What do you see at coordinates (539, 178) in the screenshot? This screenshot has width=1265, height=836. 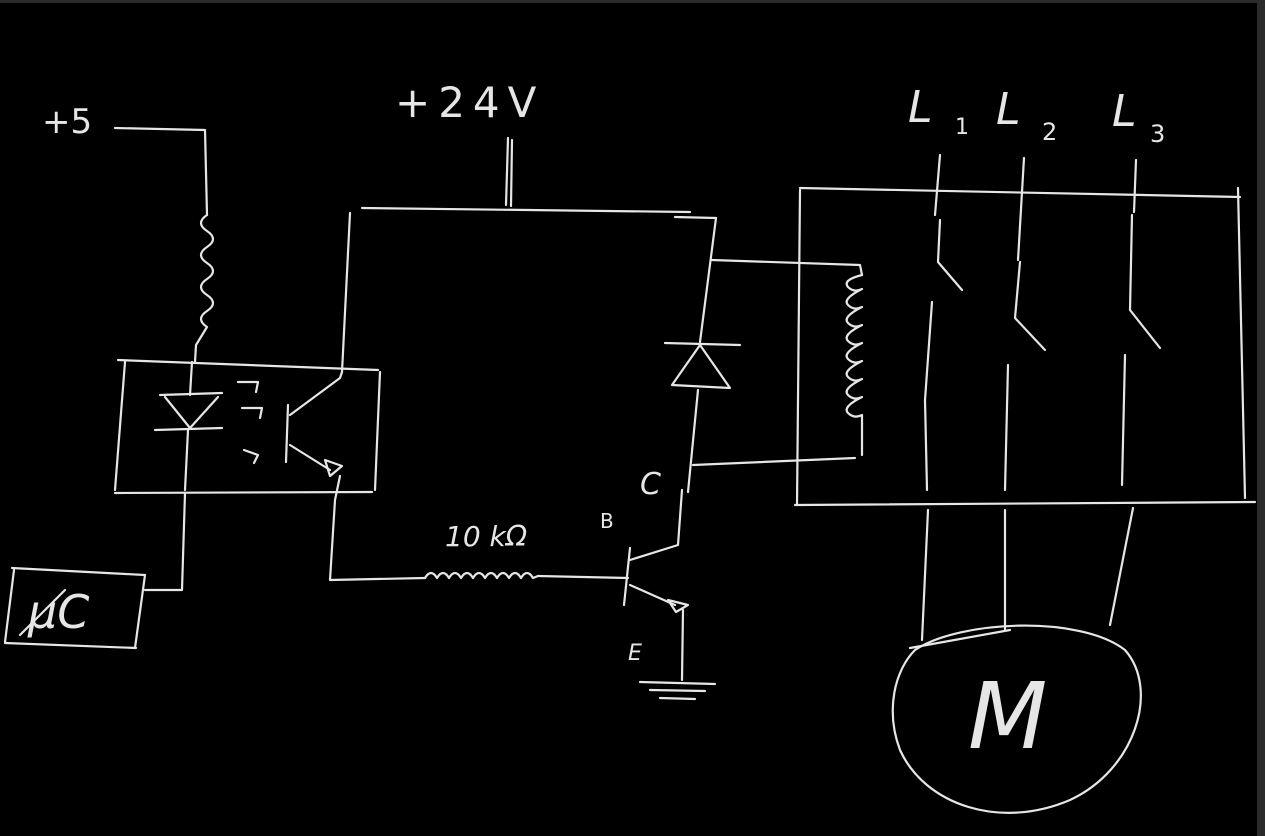 I see `supply-24v-wire` at bounding box center [539, 178].